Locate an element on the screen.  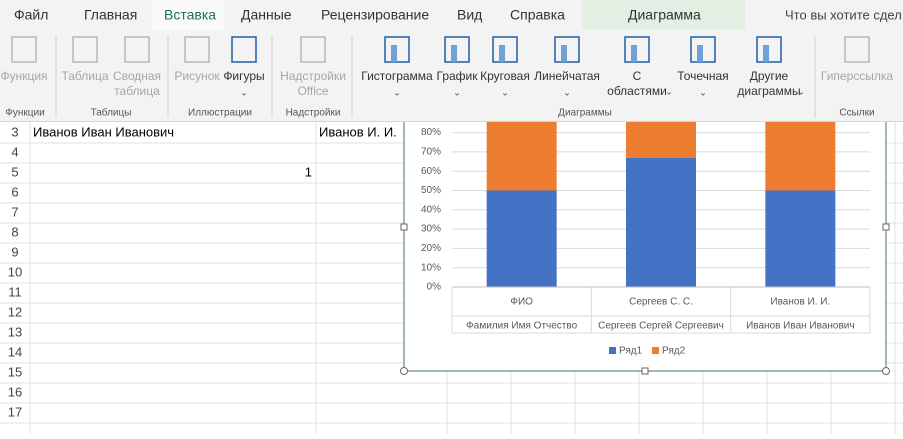
cell-text: Иванов Иван Иванович is located at coordinates (103, 131).